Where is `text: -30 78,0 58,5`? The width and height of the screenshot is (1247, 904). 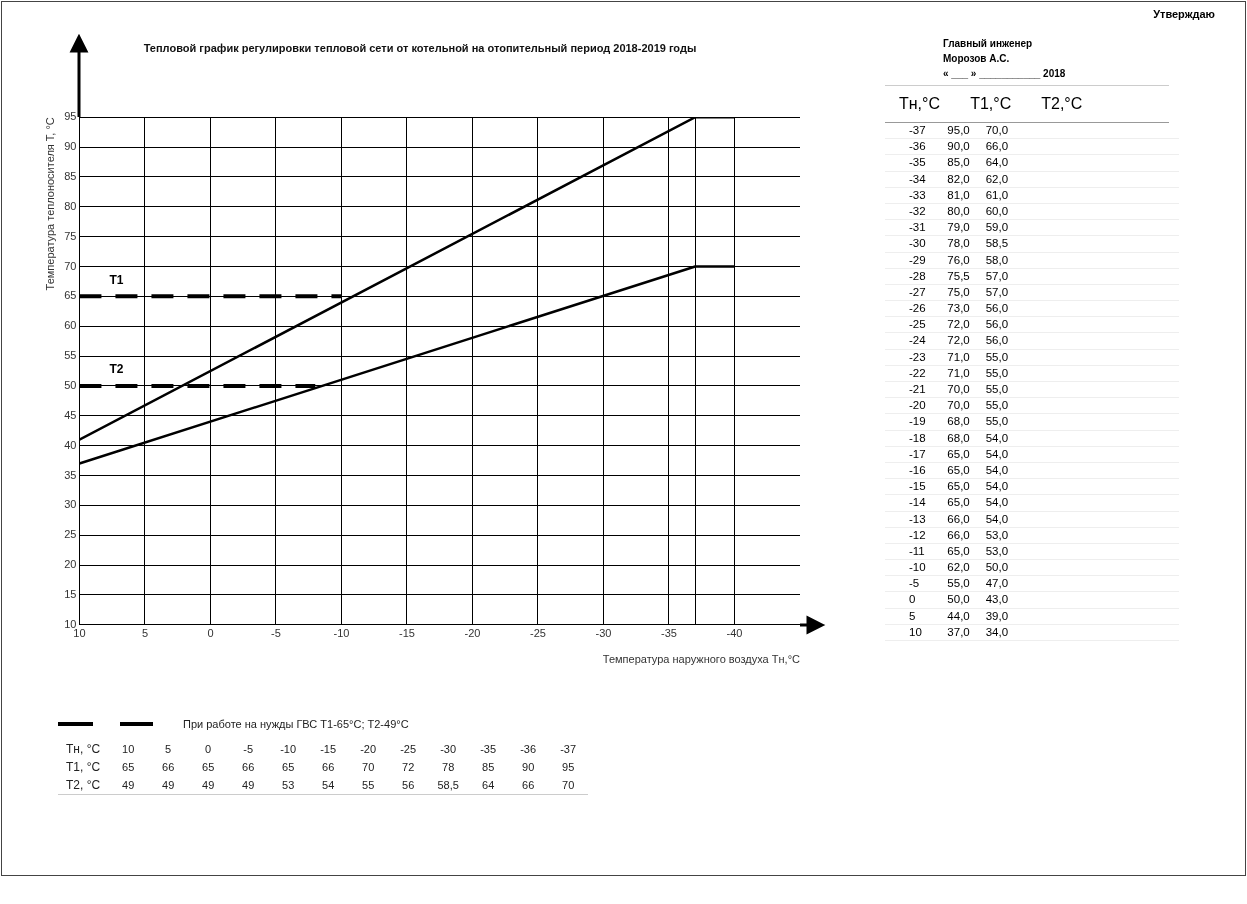
text: -30 78,0 58,5 is located at coordinates (1032, 244).